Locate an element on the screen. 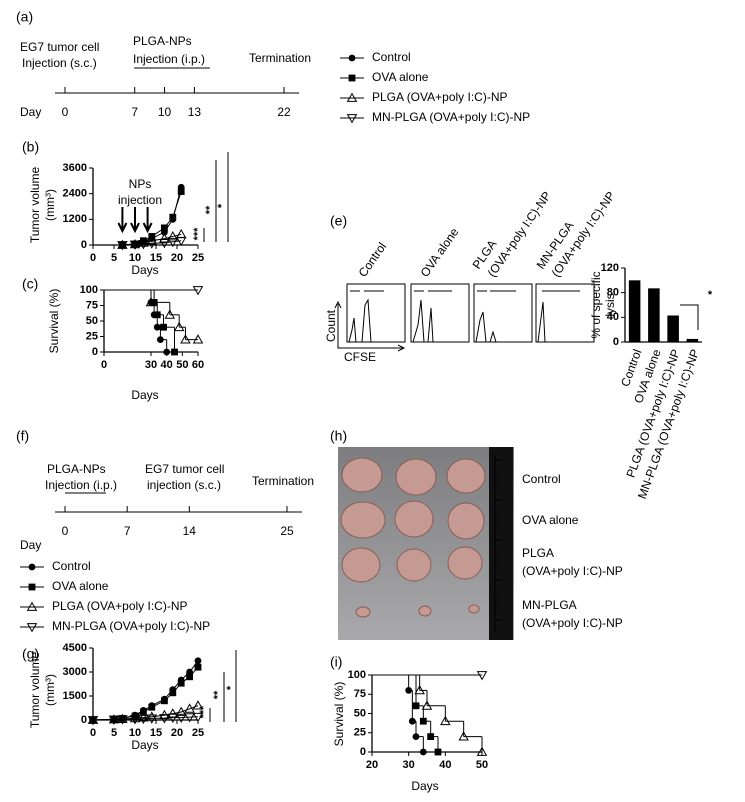 Image resolution: width=745 pixels, height=802 pixels. annotation: EG7 tumor cell is located at coordinates (59, 47).